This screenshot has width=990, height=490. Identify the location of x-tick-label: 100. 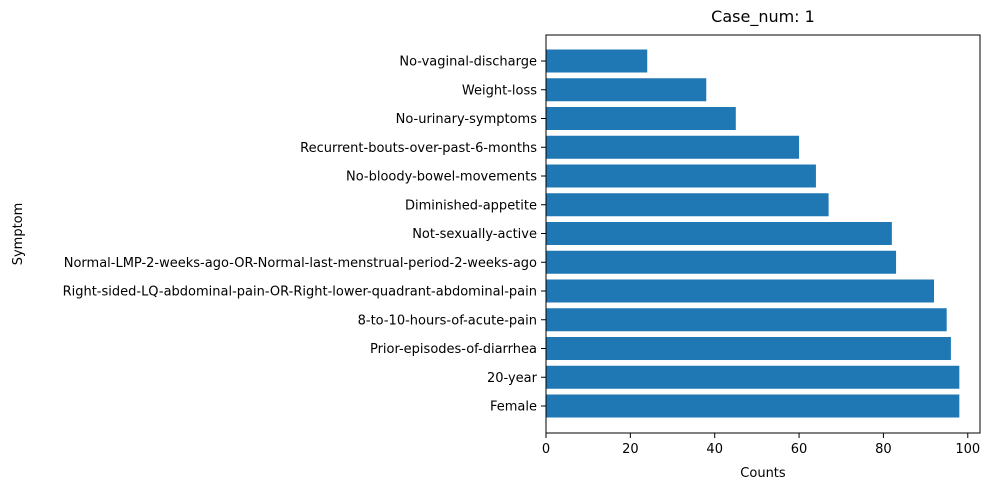
(967, 449).